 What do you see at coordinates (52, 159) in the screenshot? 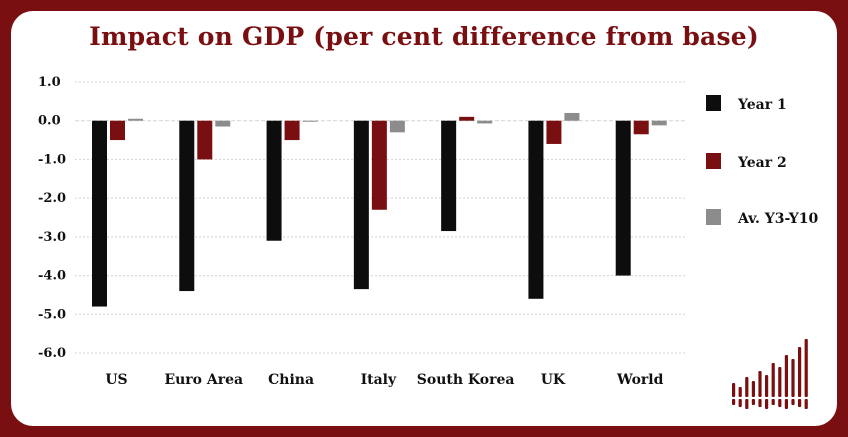
I see `y-tick-label: -1.0` at bounding box center [52, 159].